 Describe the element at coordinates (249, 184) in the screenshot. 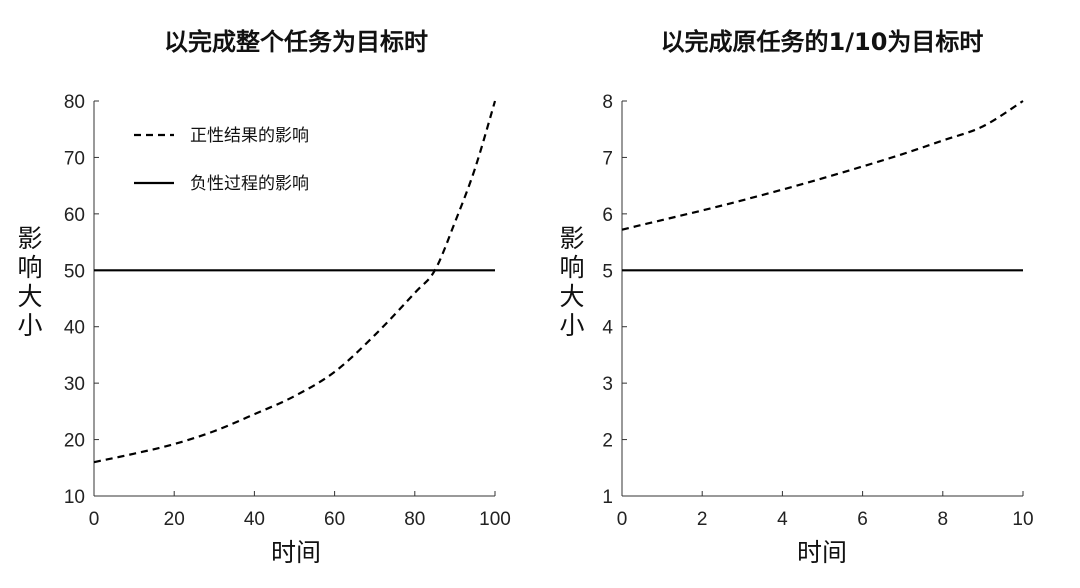

I see `legend-label: 负性过程的影响` at that location.